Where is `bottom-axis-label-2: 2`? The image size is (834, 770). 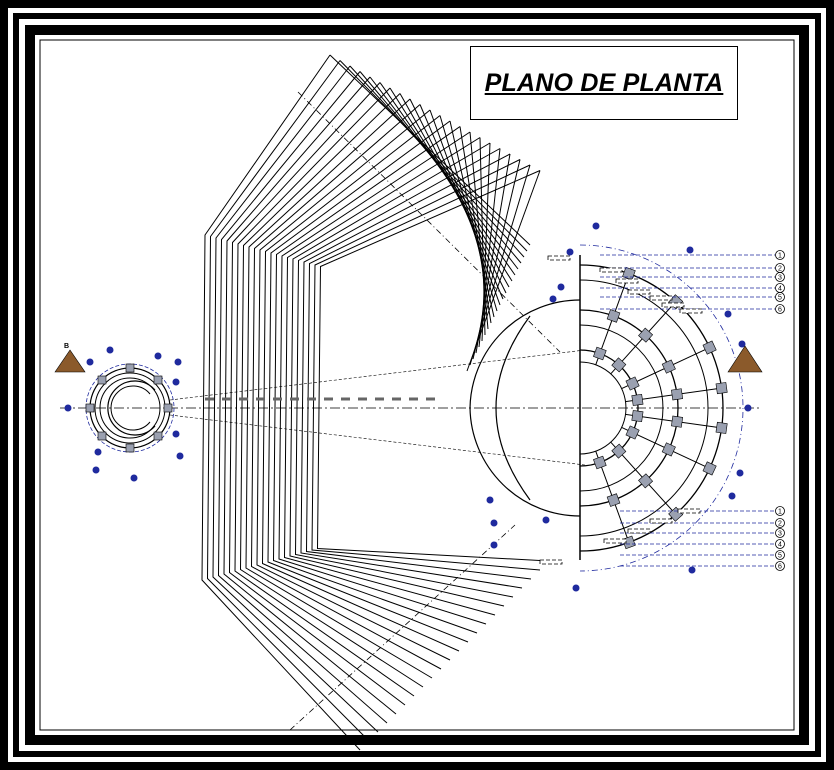 bottom-axis-label-2: 2 is located at coordinates (780, 523).